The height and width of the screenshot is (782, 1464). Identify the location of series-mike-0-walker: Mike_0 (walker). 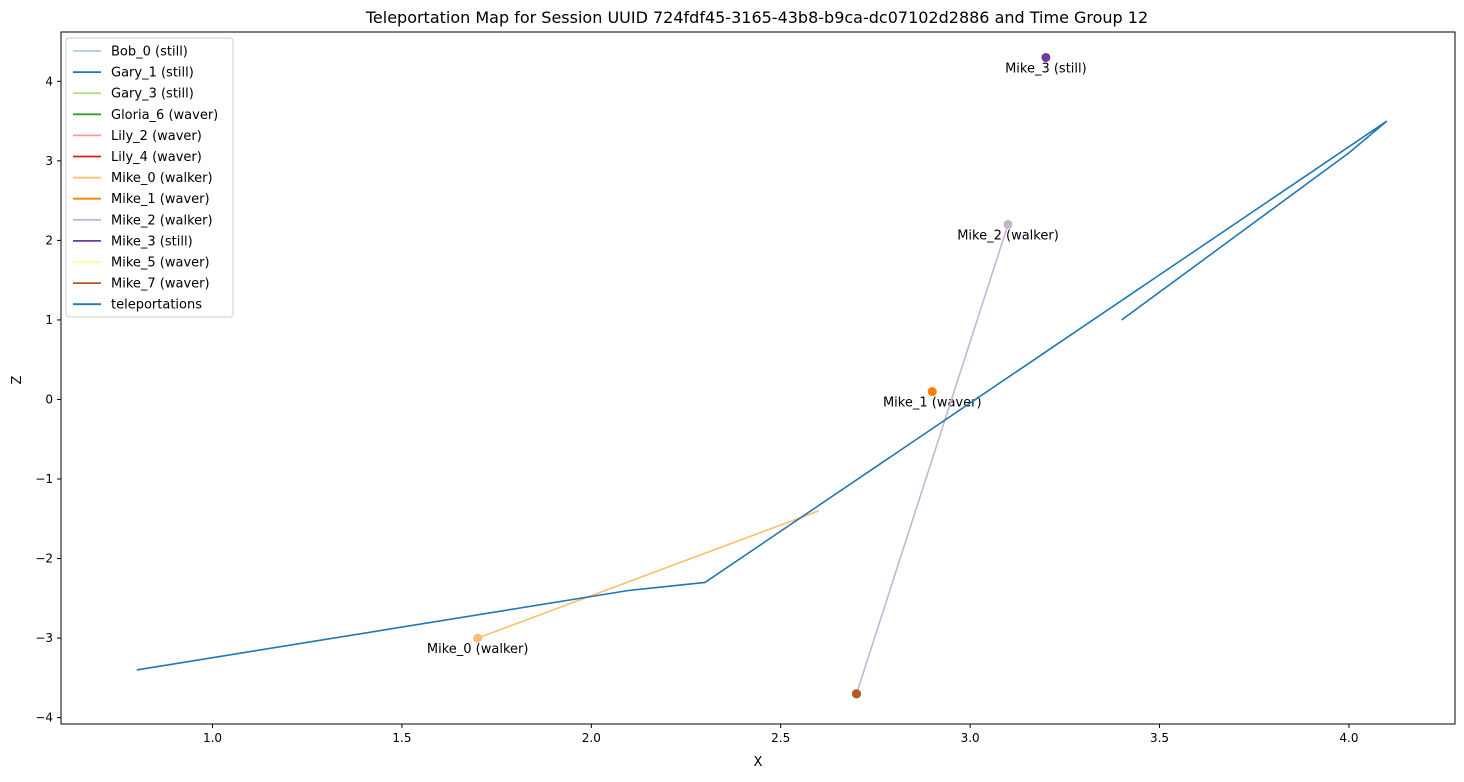
(623, 583).